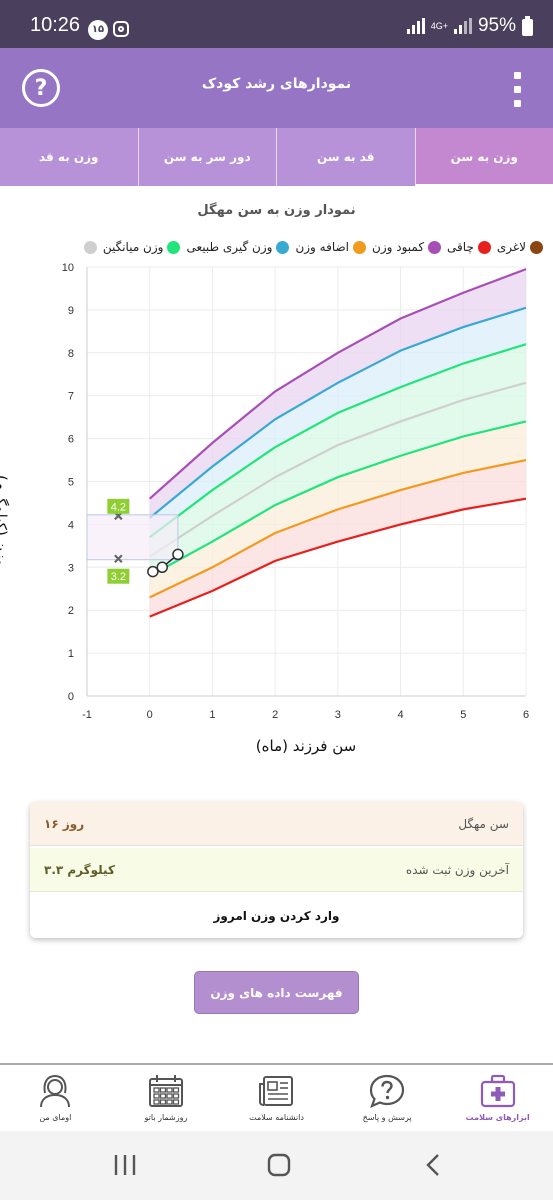 Image resolution: width=553 pixels, height=1200 pixels. Describe the element at coordinates (497, 1091) in the screenshot. I see `medical-kit-icon` at that location.